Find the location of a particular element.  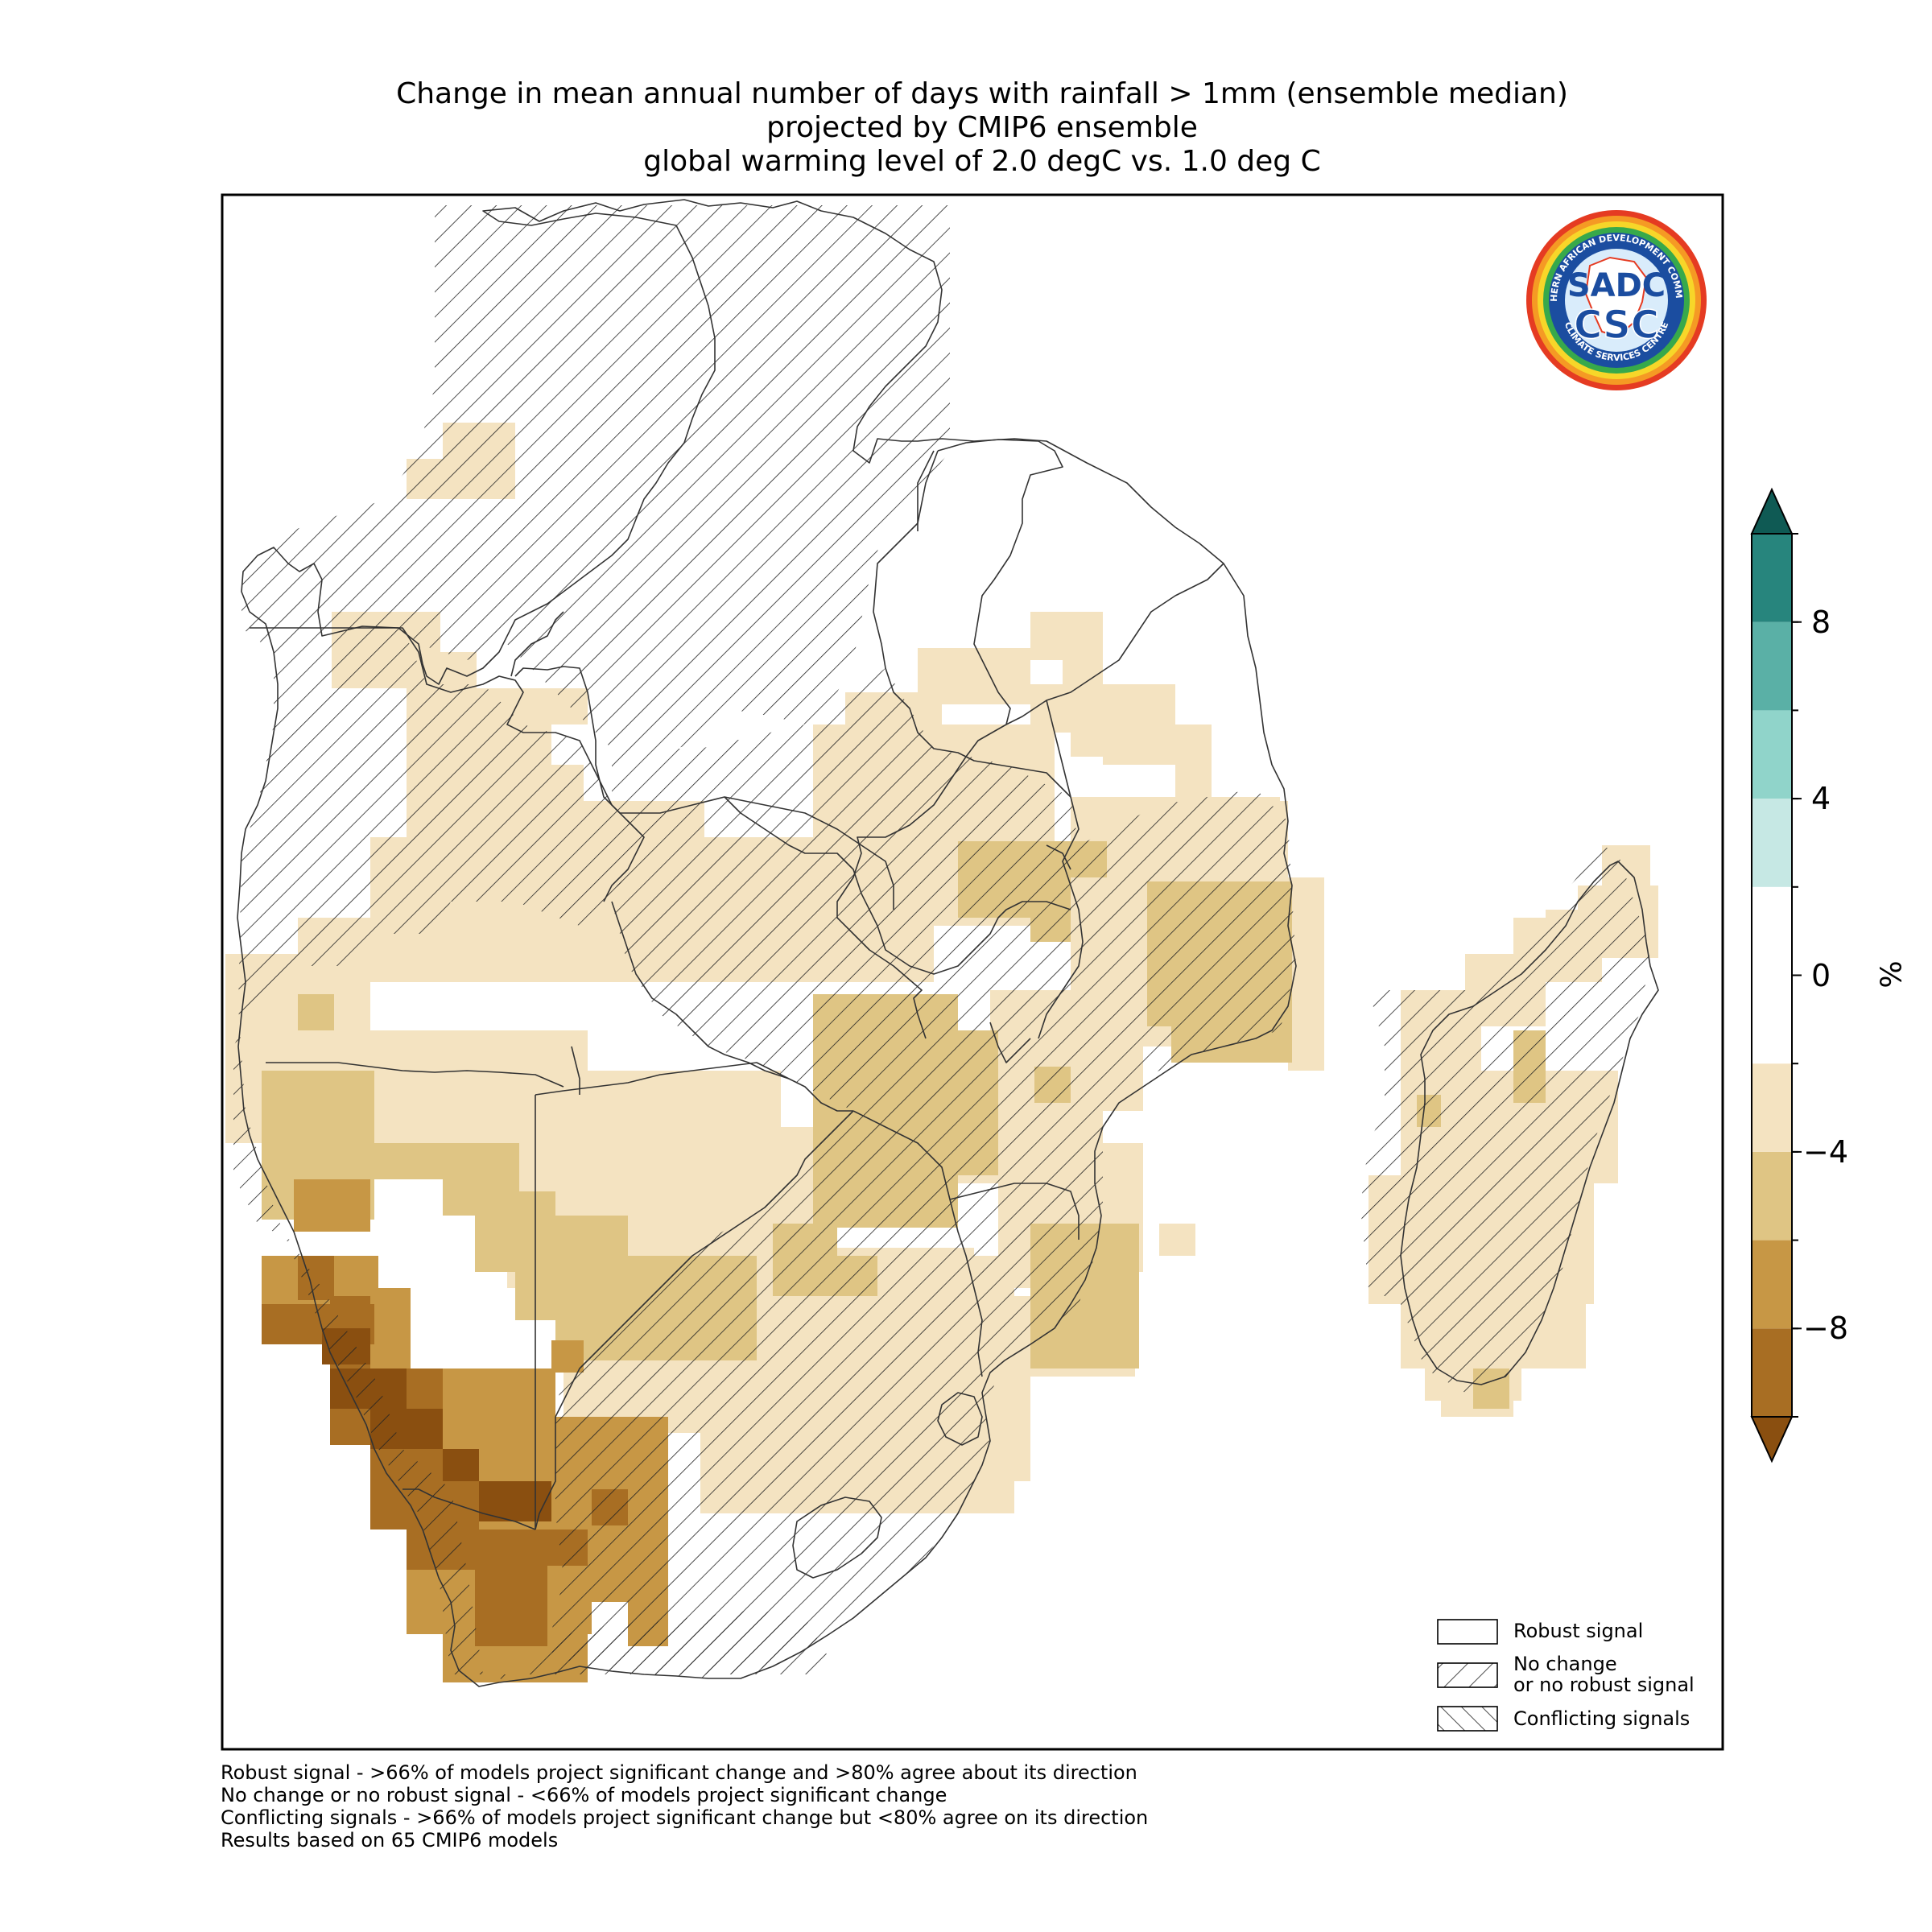

legend-label-nochange-2: or no robust signal is located at coordinates (1604, 1685).